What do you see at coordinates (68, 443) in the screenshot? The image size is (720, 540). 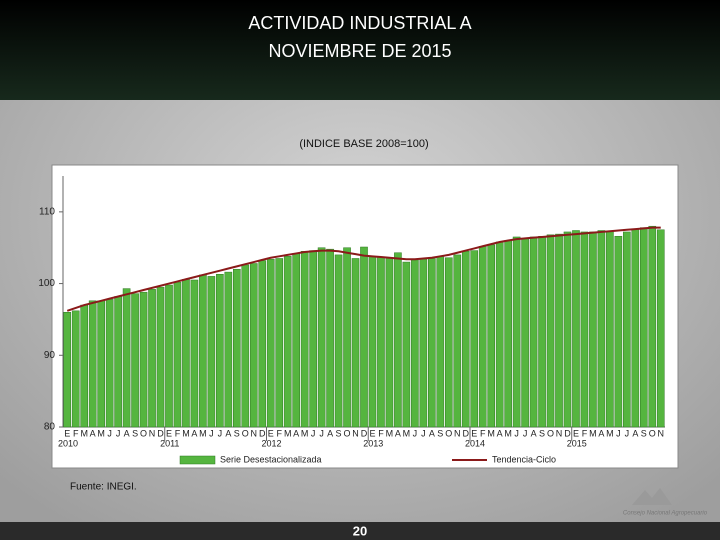 I see `year-label: 2010` at bounding box center [68, 443].